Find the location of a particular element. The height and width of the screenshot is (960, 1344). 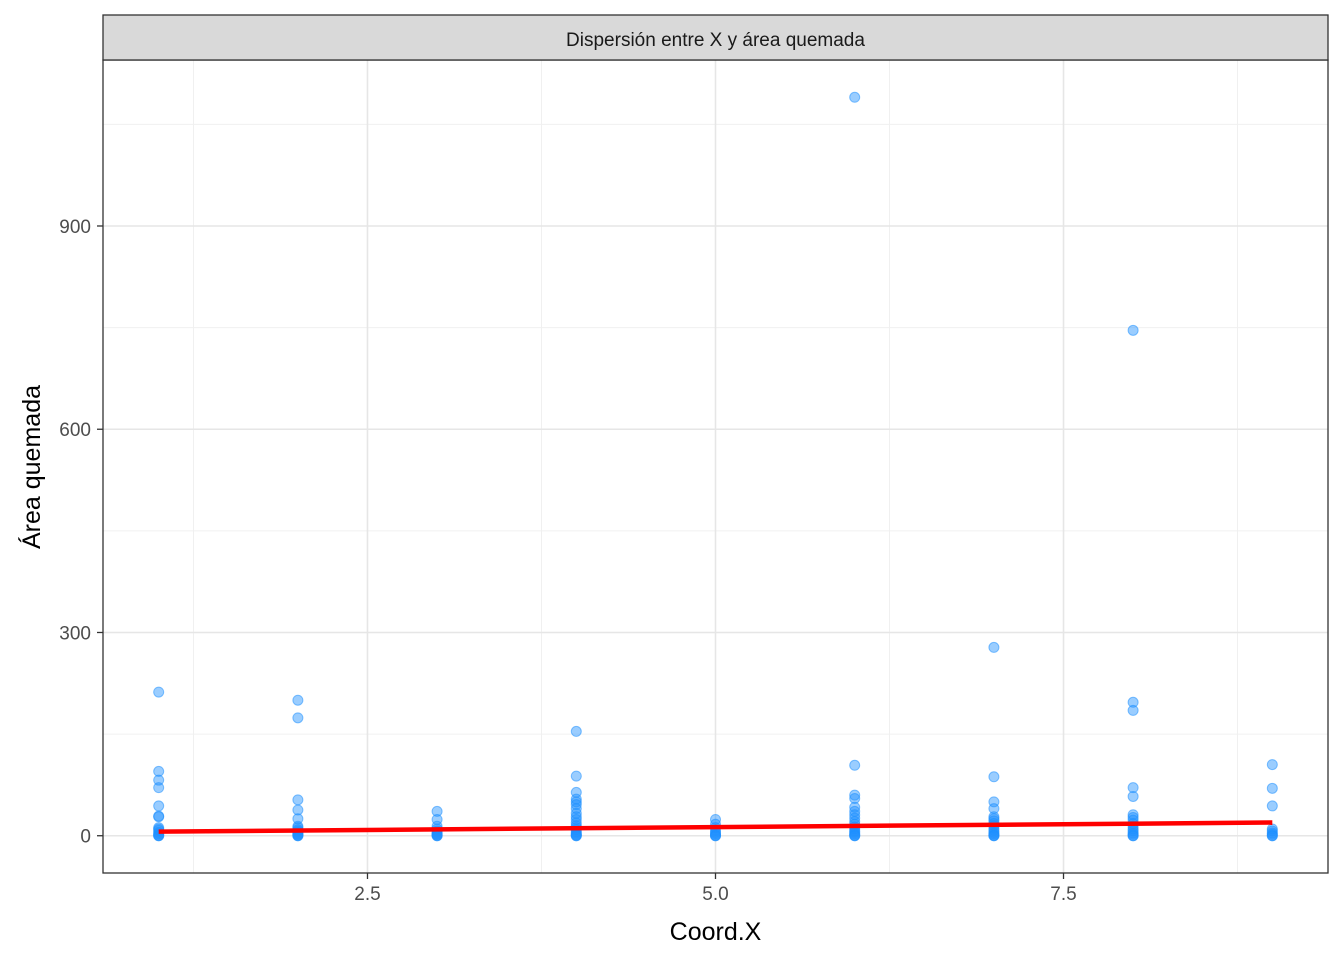

facet-strip is located at coordinates (715, 37).